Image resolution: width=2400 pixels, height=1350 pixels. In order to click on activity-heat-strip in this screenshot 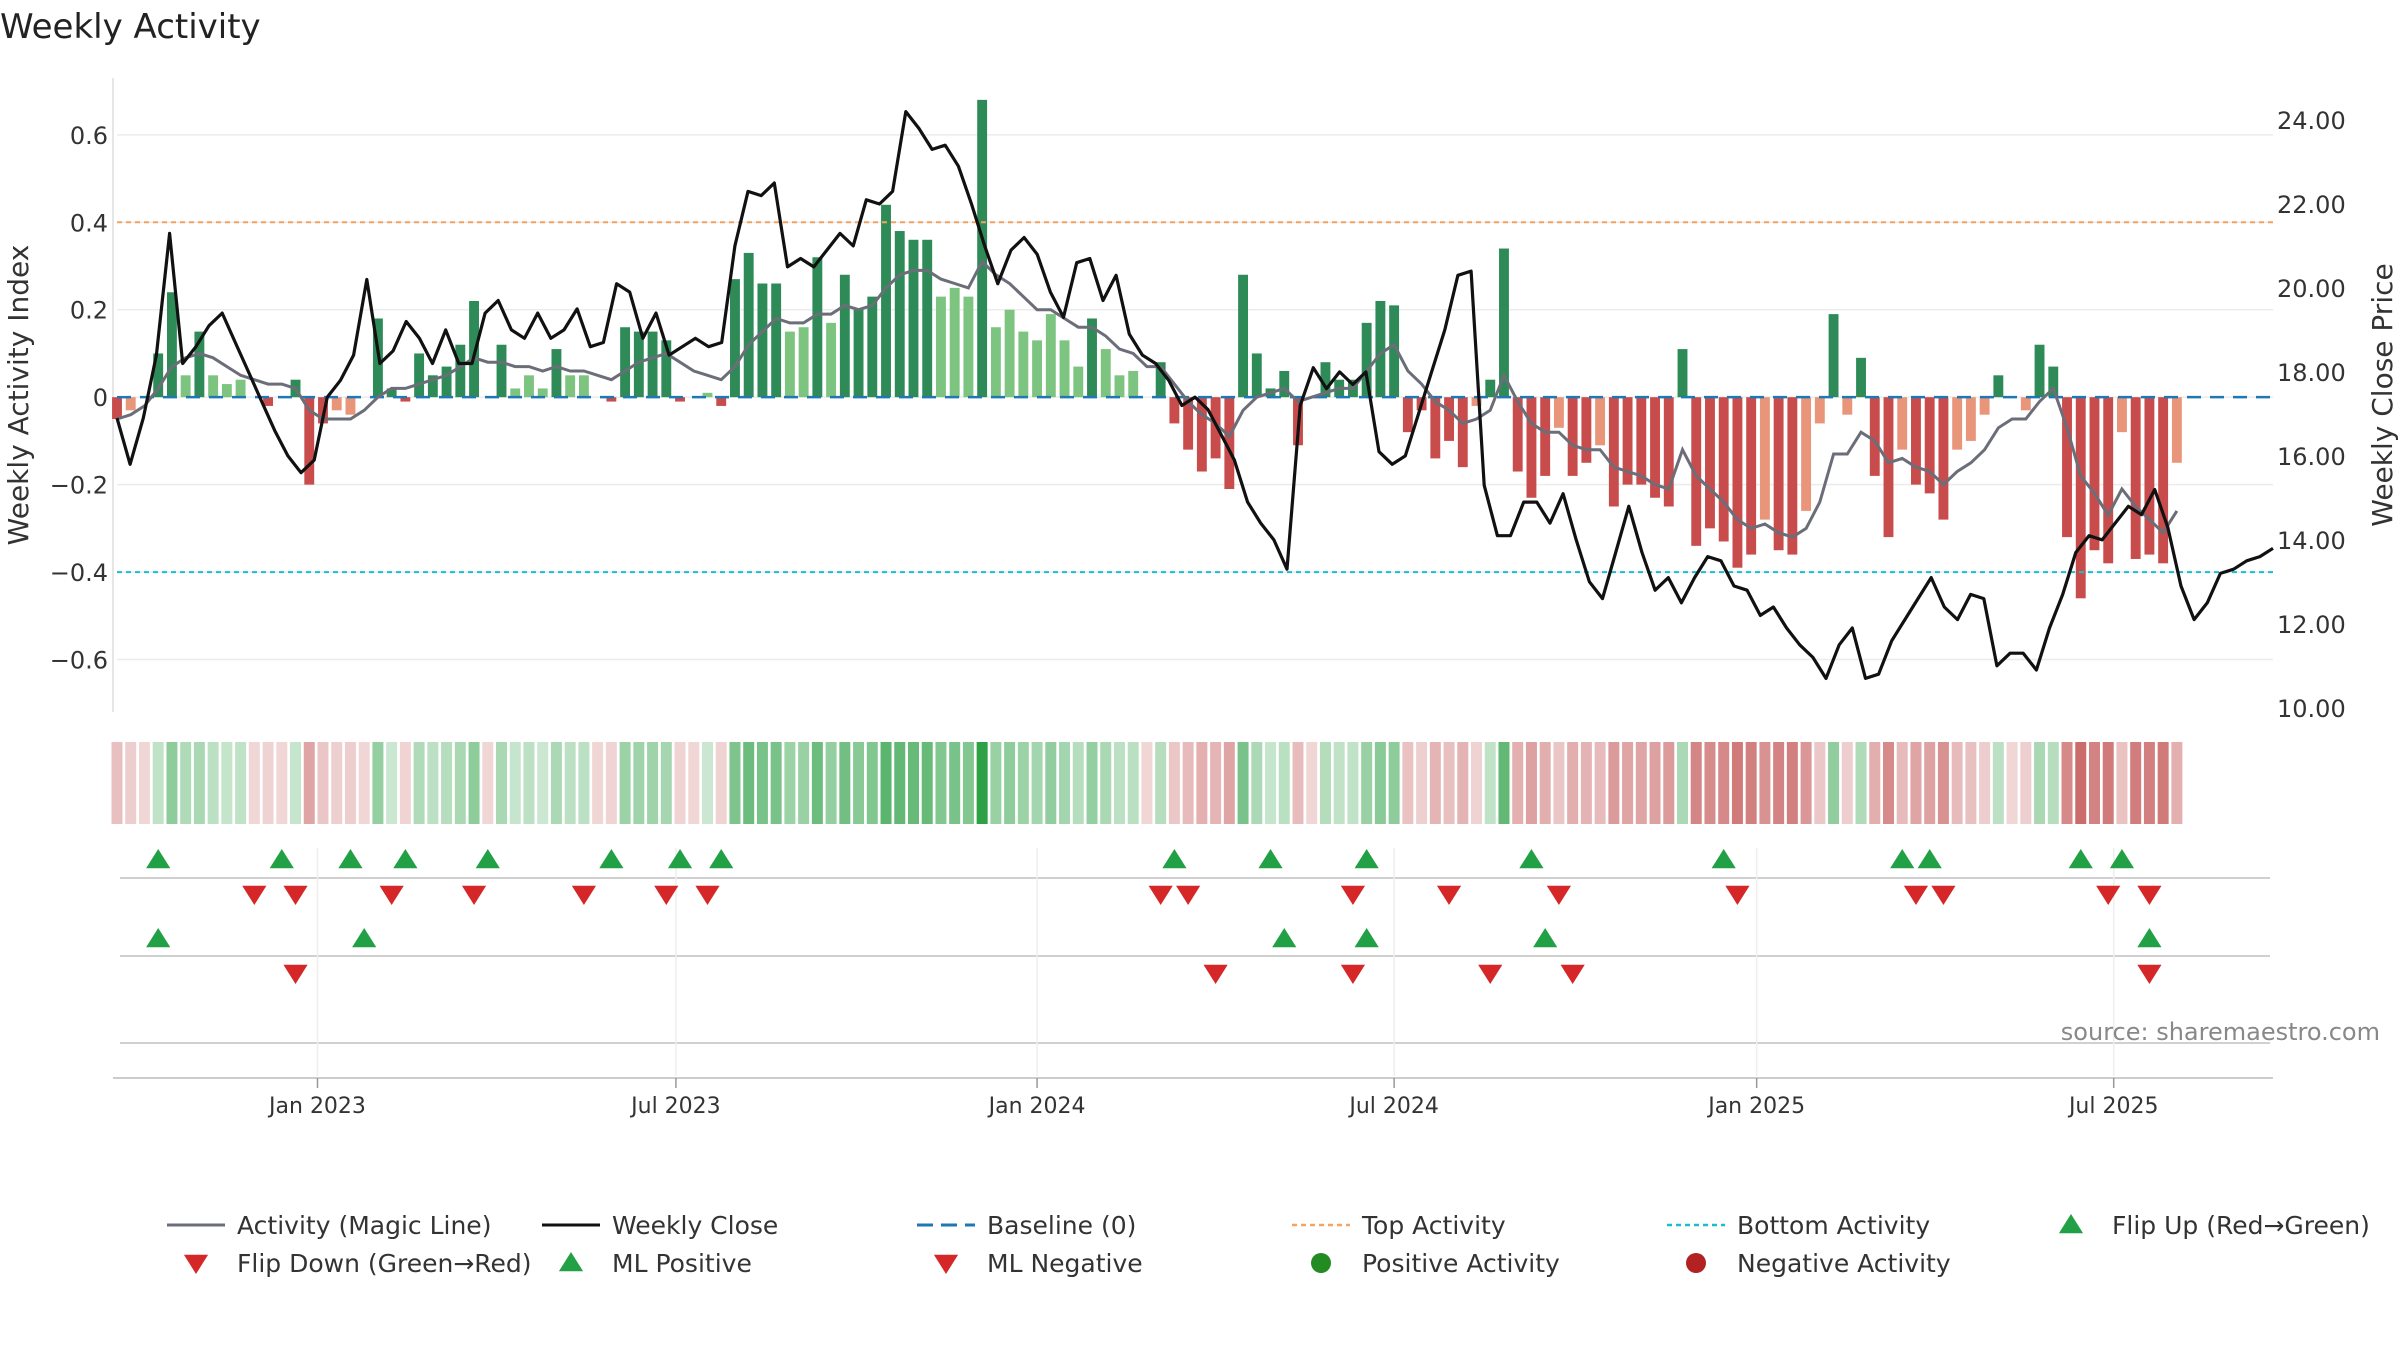, I will do `click(1147, 783)`.